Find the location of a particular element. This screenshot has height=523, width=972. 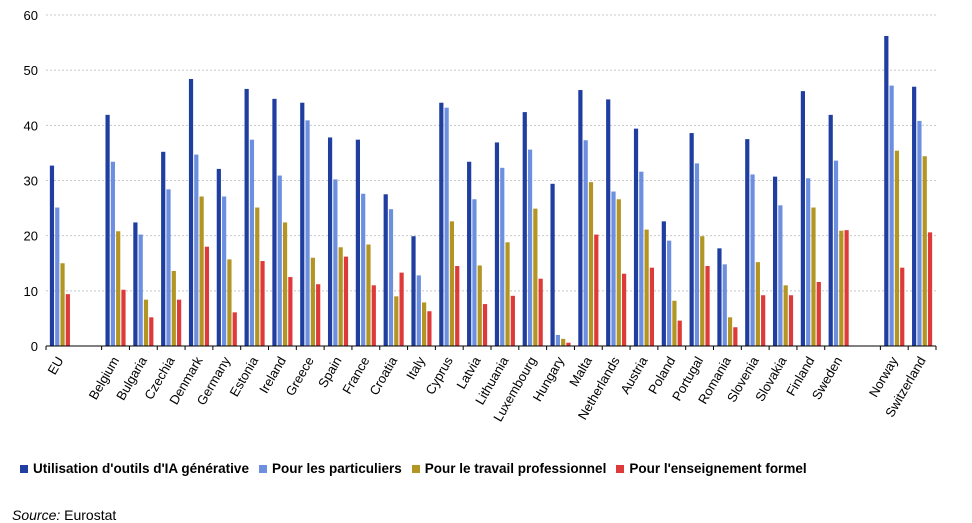

legend-label-work: Pour le travail professionnel is located at coordinates (515, 468).